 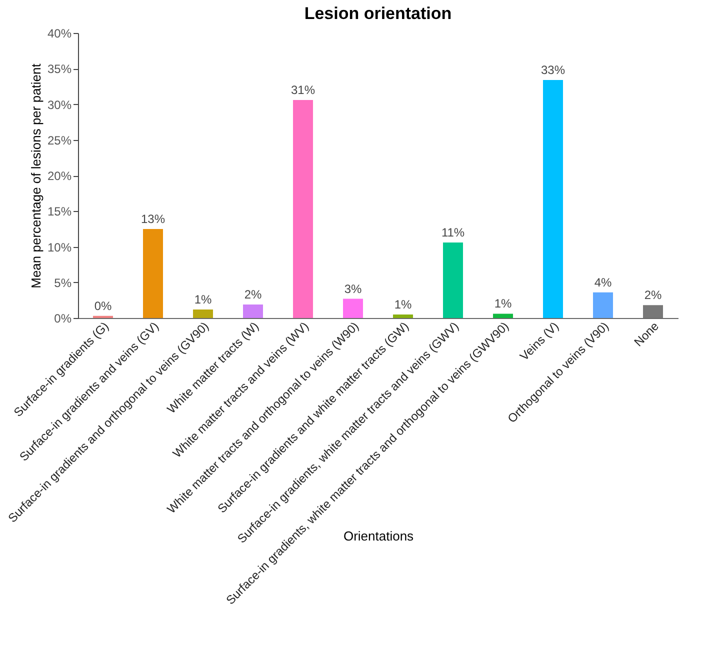 What do you see at coordinates (378, 536) in the screenshot?
I see `x-axis-title: Orientations` at bounding box center [378, 536].